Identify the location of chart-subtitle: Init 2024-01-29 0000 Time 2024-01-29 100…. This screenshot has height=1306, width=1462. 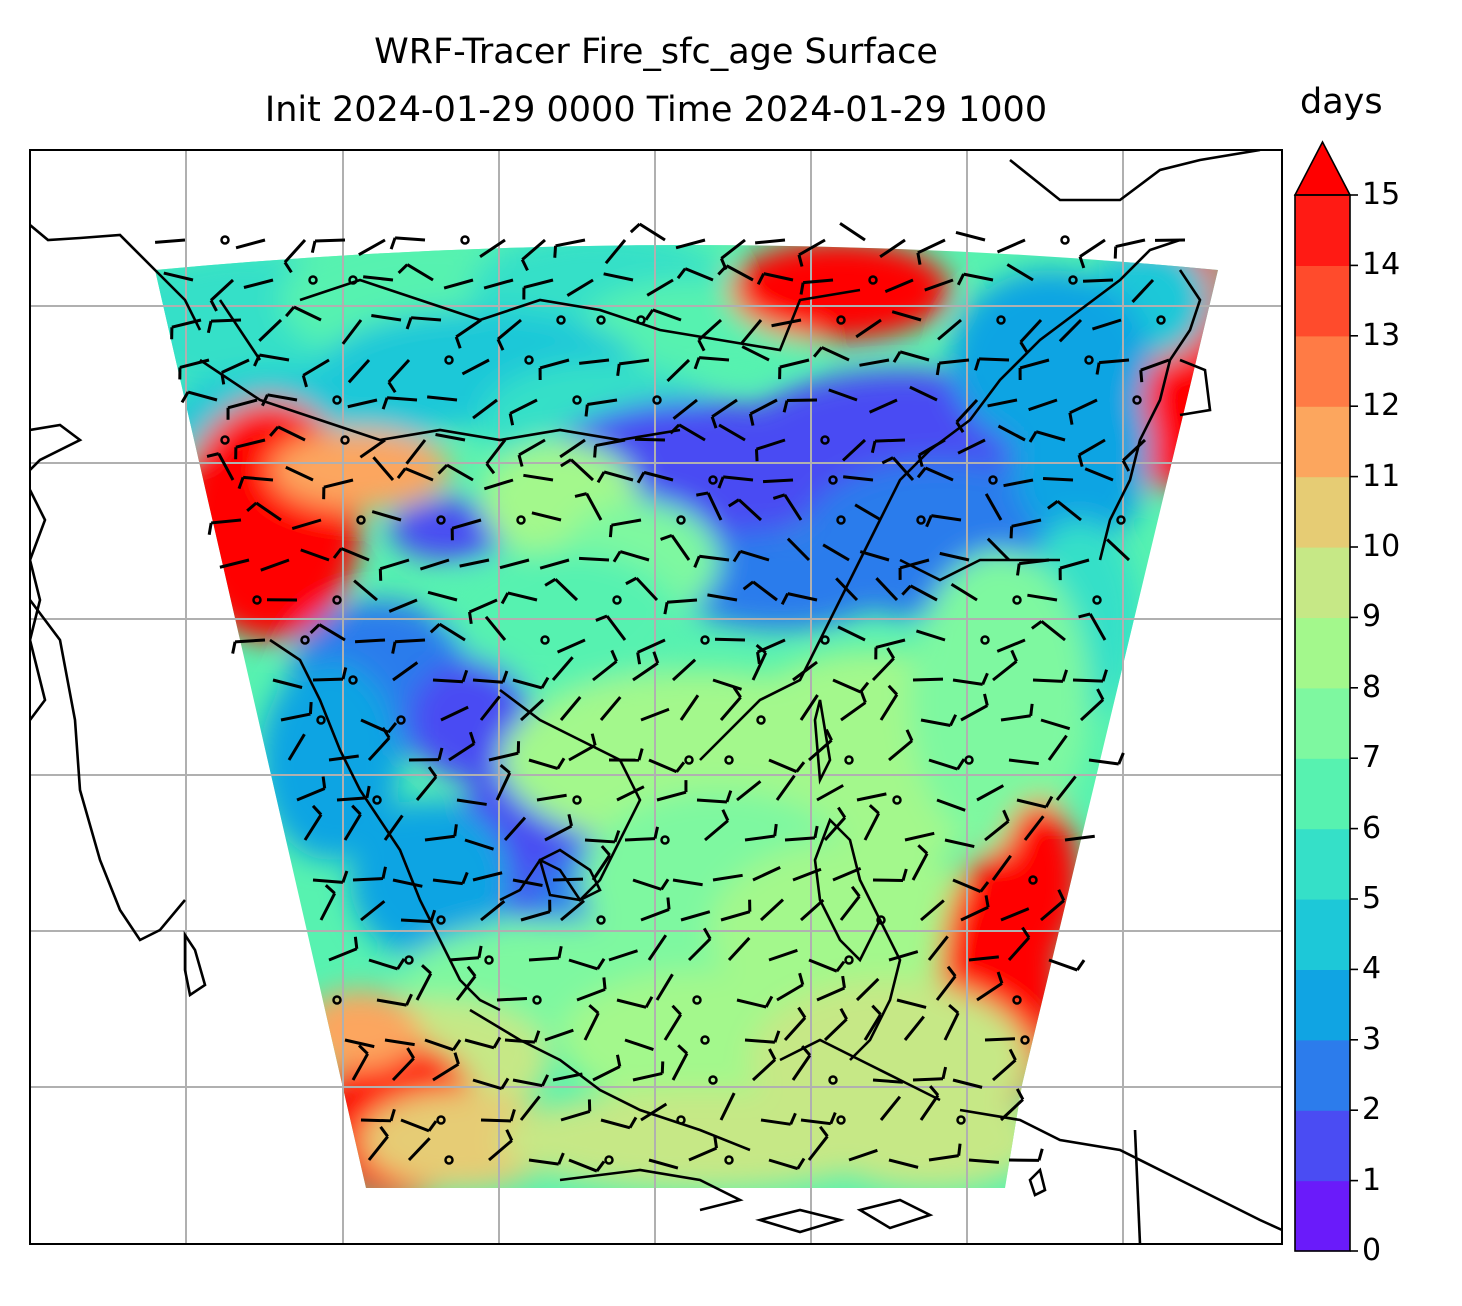
(656, 110).